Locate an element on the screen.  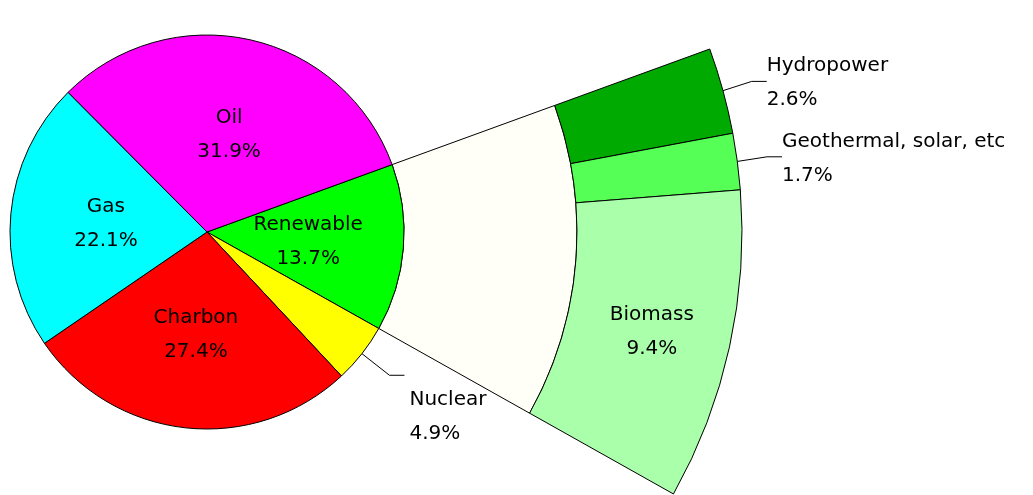
data-label: 22.1% is located at coordinates (106, 239).